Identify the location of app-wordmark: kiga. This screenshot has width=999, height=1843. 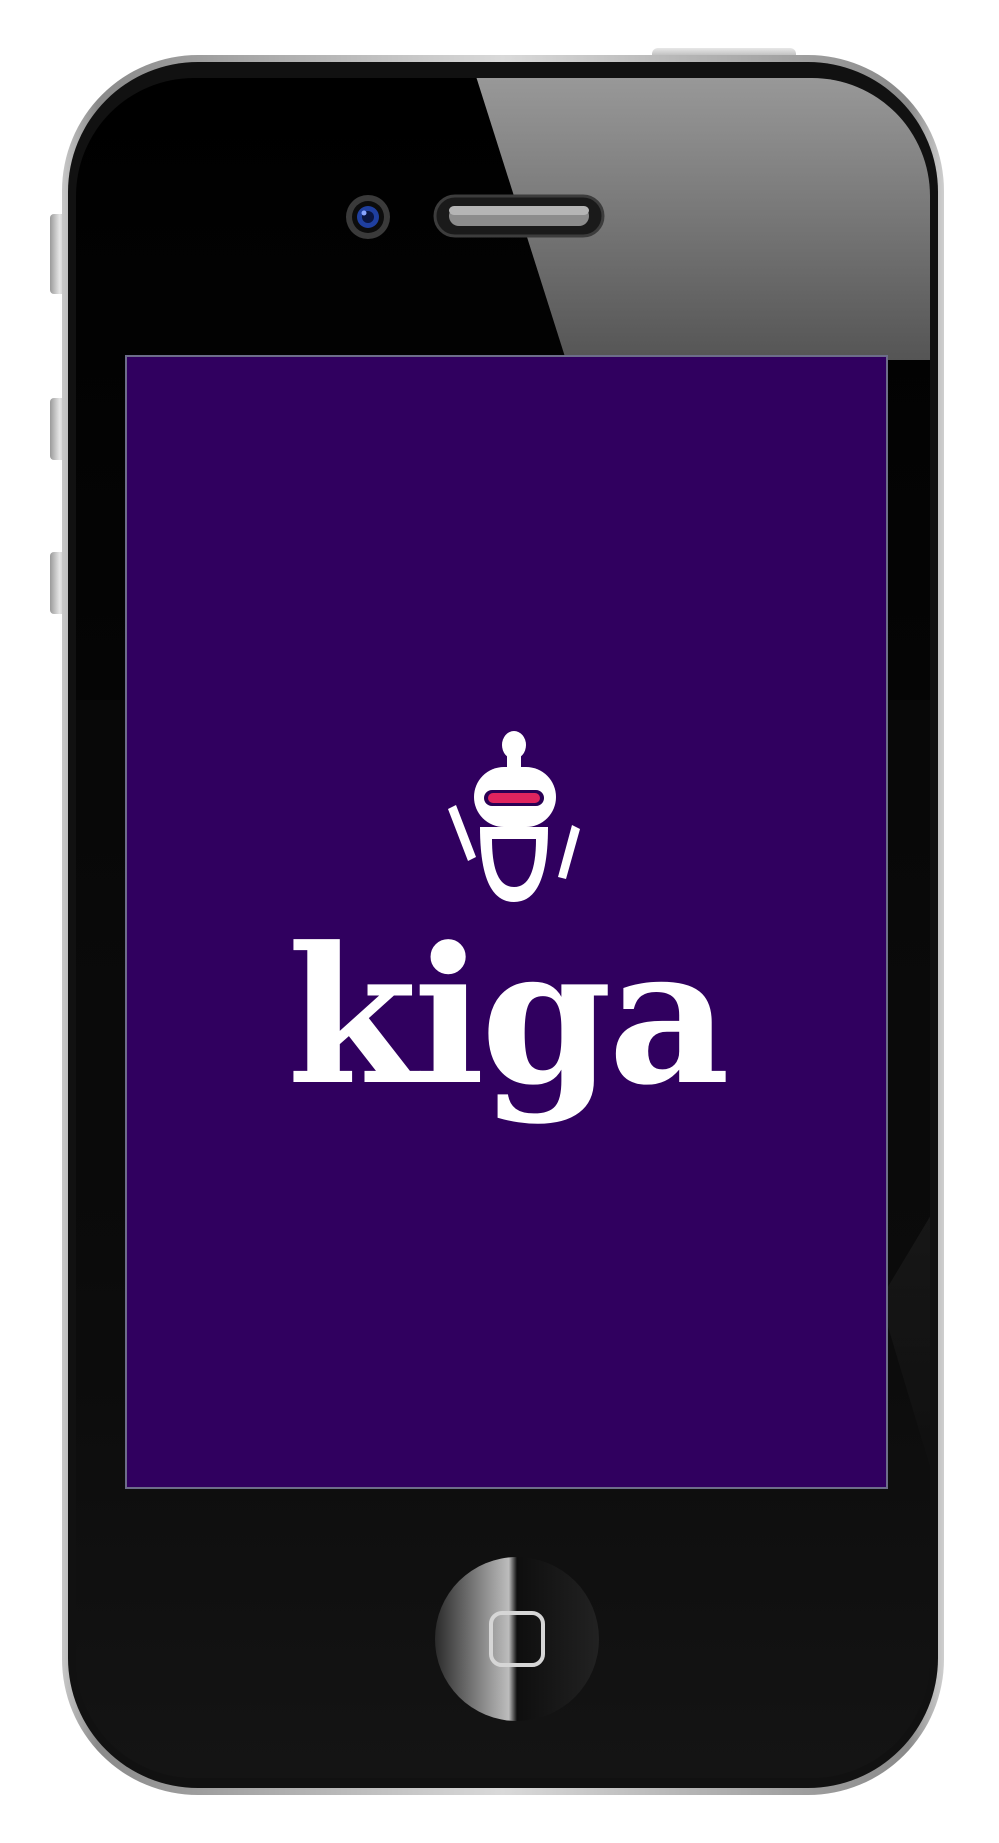
(508, 1016).